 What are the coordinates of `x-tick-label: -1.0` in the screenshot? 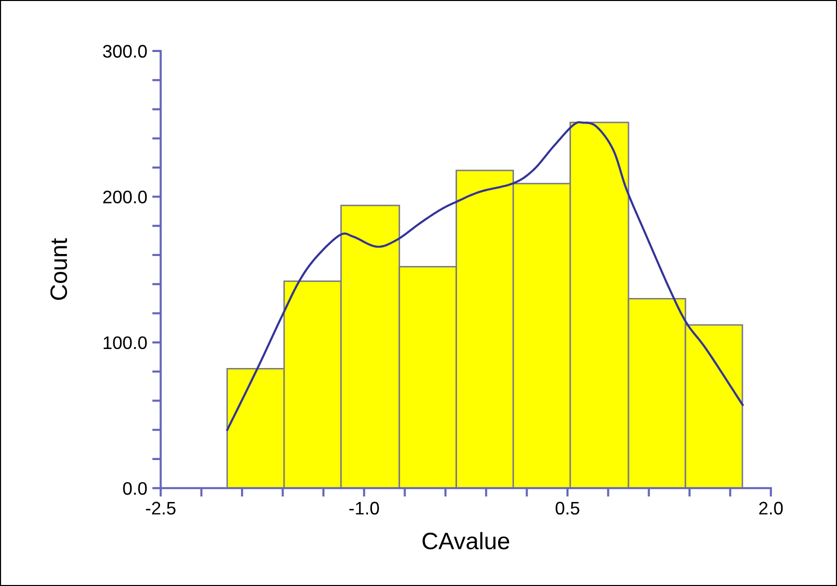 It's located at (364, 508).